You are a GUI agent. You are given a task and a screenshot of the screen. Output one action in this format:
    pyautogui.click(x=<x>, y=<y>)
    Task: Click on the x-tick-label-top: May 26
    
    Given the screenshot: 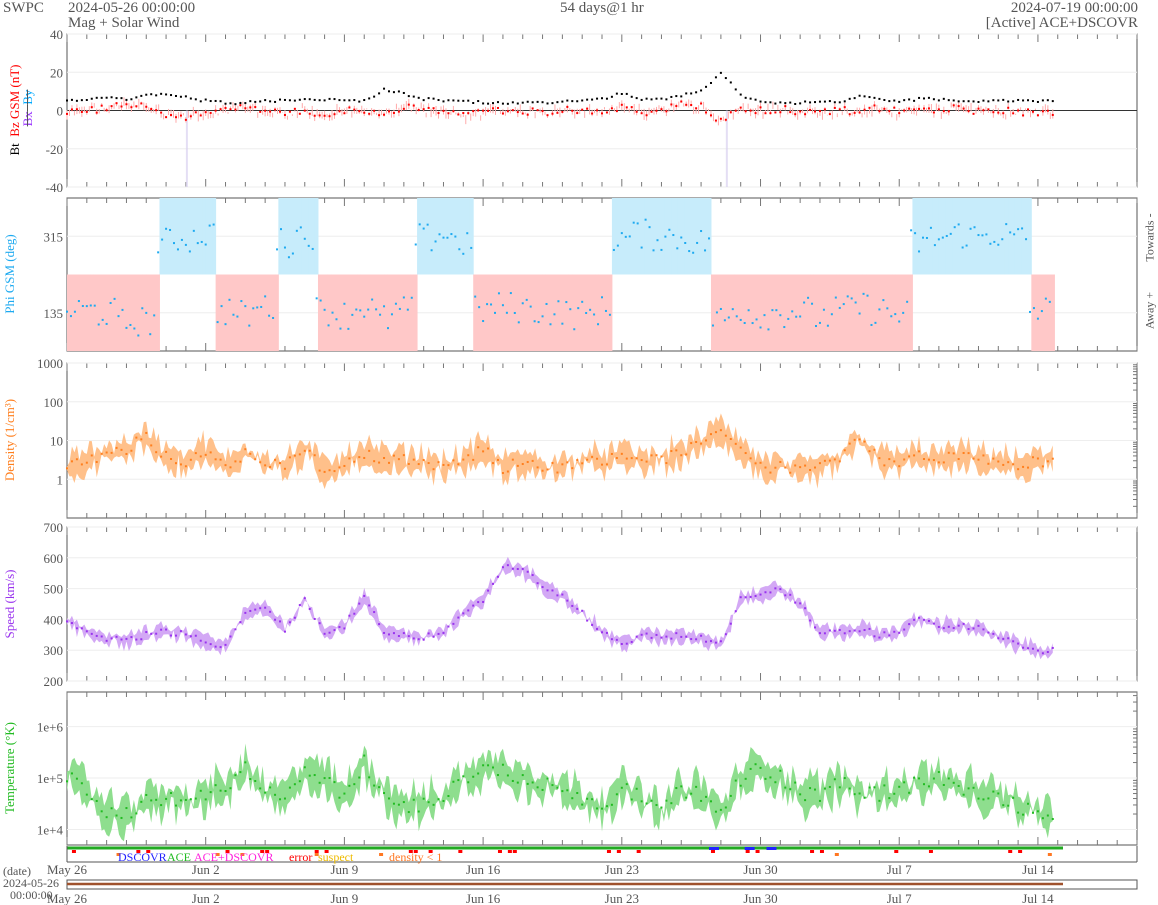 What is the action you would take?
    pyautogui.click(x=67, y=869)
    